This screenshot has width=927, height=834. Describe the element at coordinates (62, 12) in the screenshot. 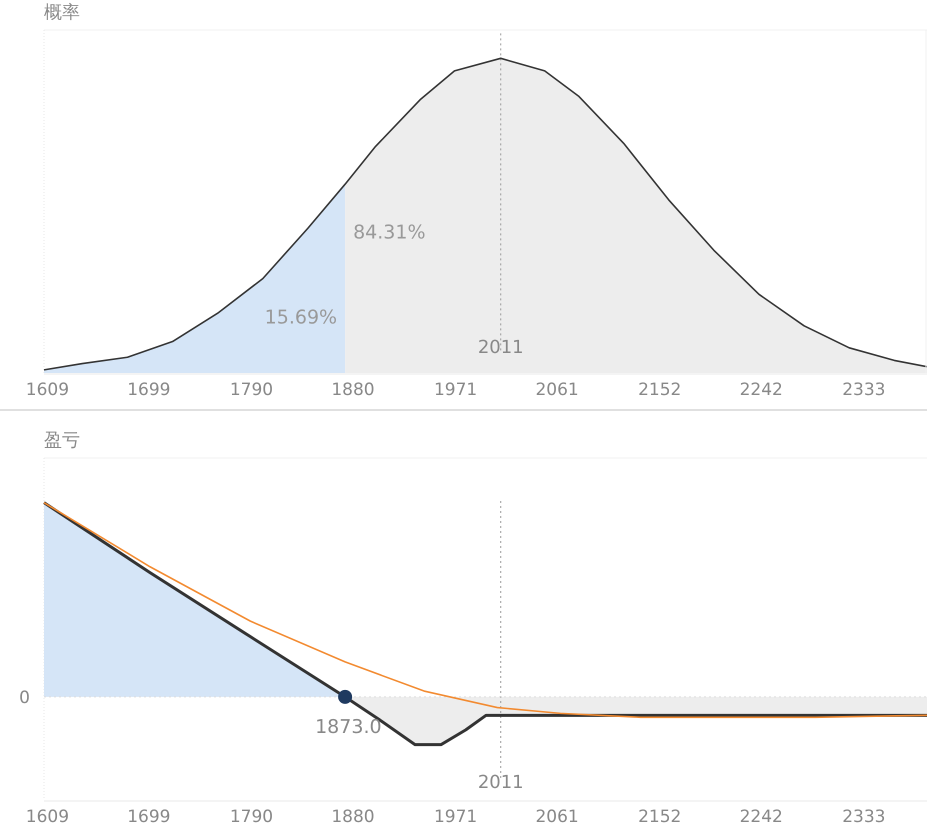

I see `chart-title: 概率` at that location.